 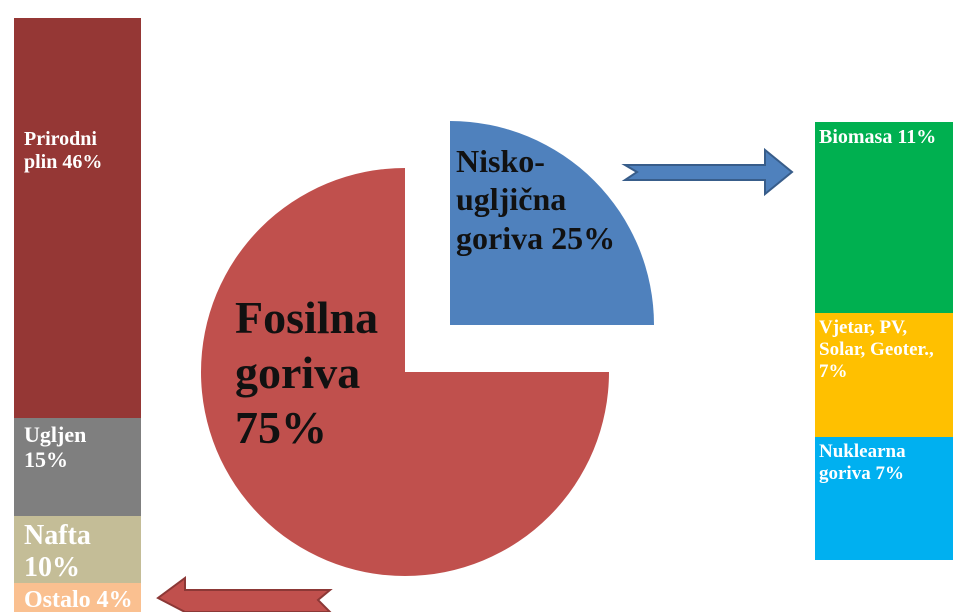 I want to click on slice-label: Nisko-ugljična goriva 25%, so click(x=536, y=199).